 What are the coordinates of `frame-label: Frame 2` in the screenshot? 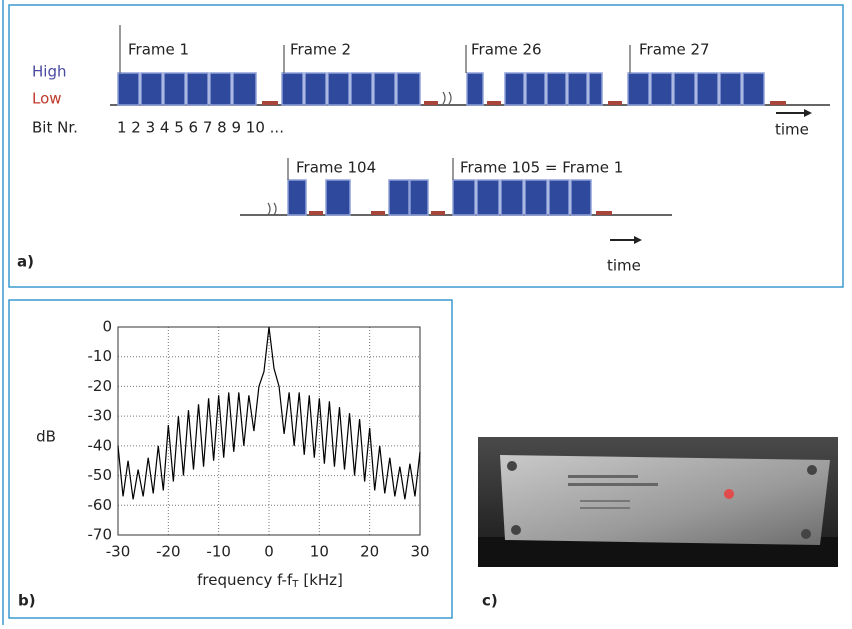 It's located at (320, 50).